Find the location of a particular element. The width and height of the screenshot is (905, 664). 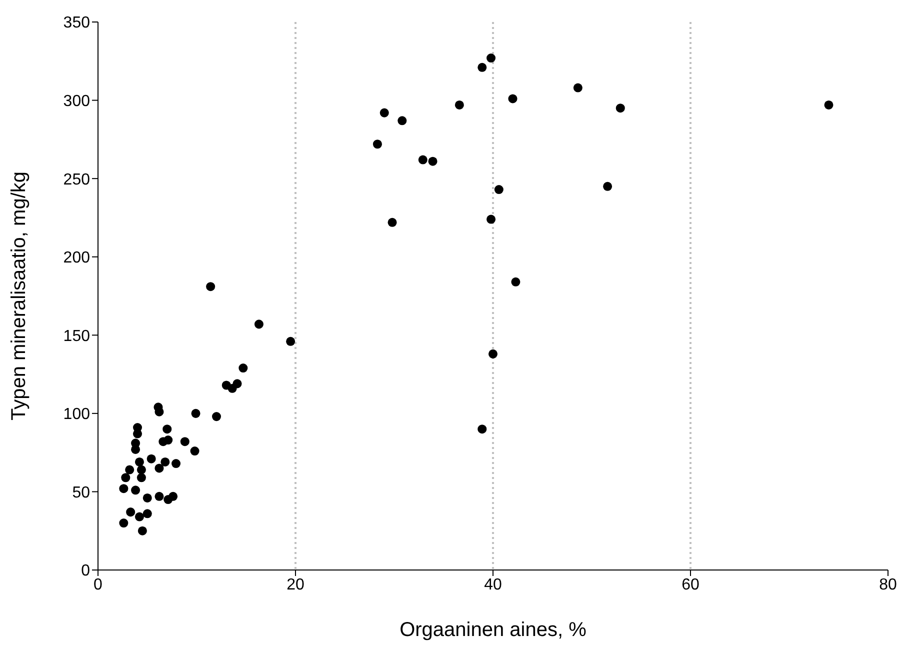

y-tick-label: 100 is located at coordinates (76, 415).